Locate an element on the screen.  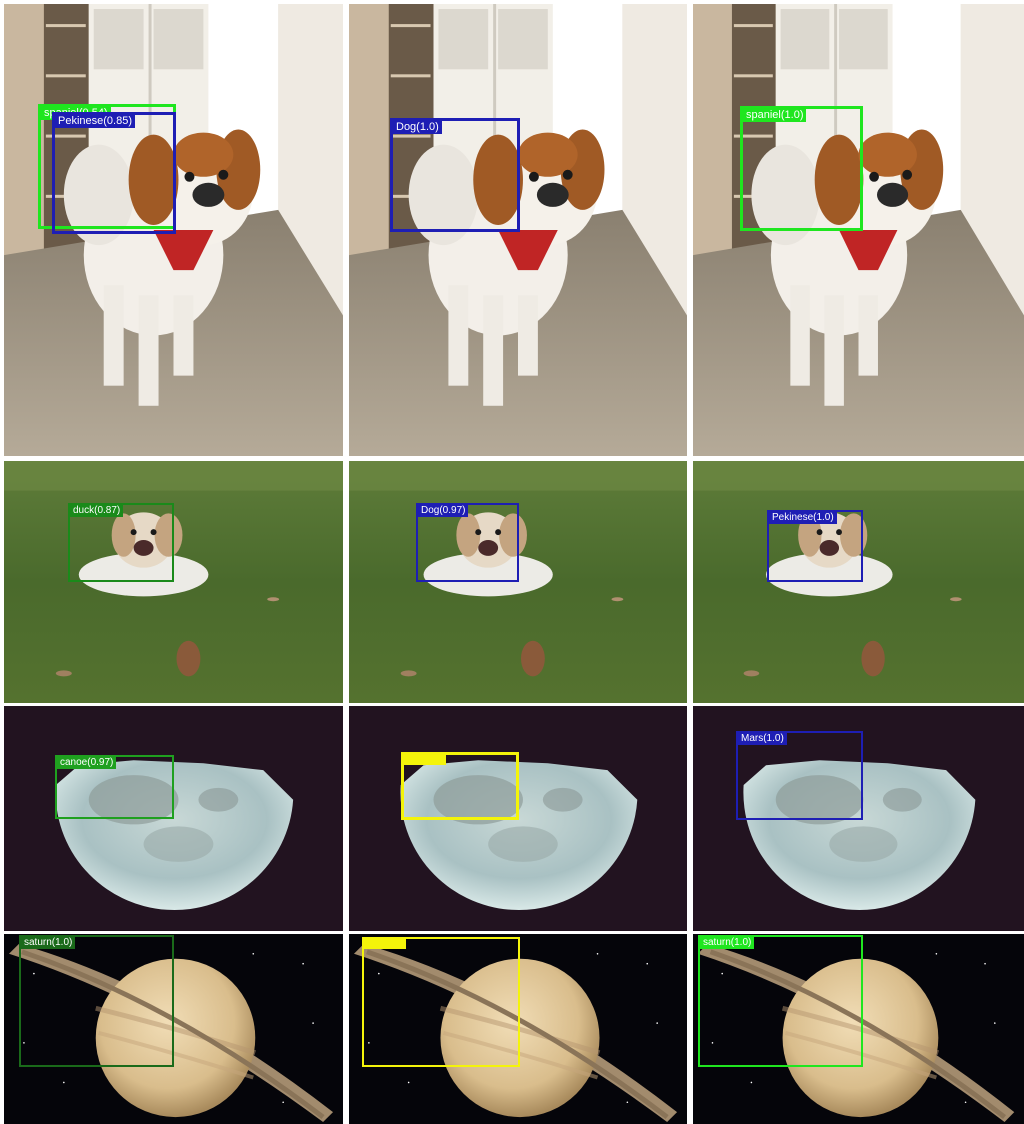
detection-bounding-box: duck(0.87) is located at coordinates (121, 542).